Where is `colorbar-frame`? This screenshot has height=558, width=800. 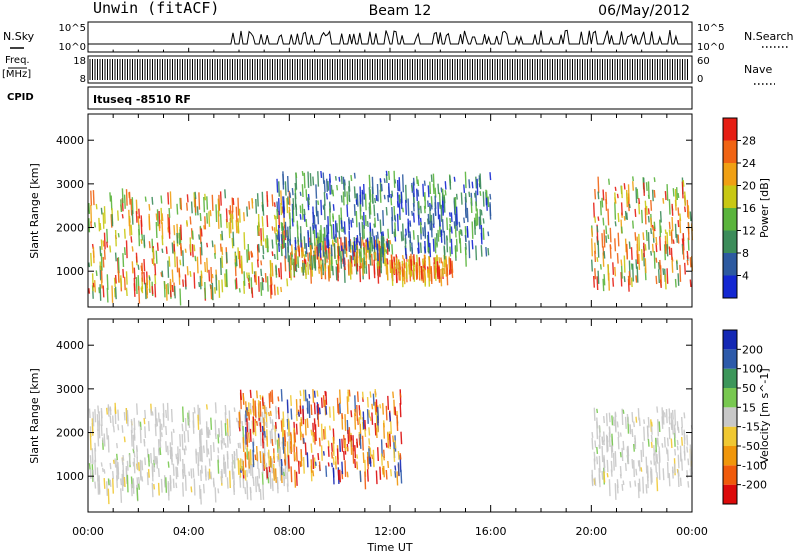 colorbar-frame is located at coordinates (730, 417).